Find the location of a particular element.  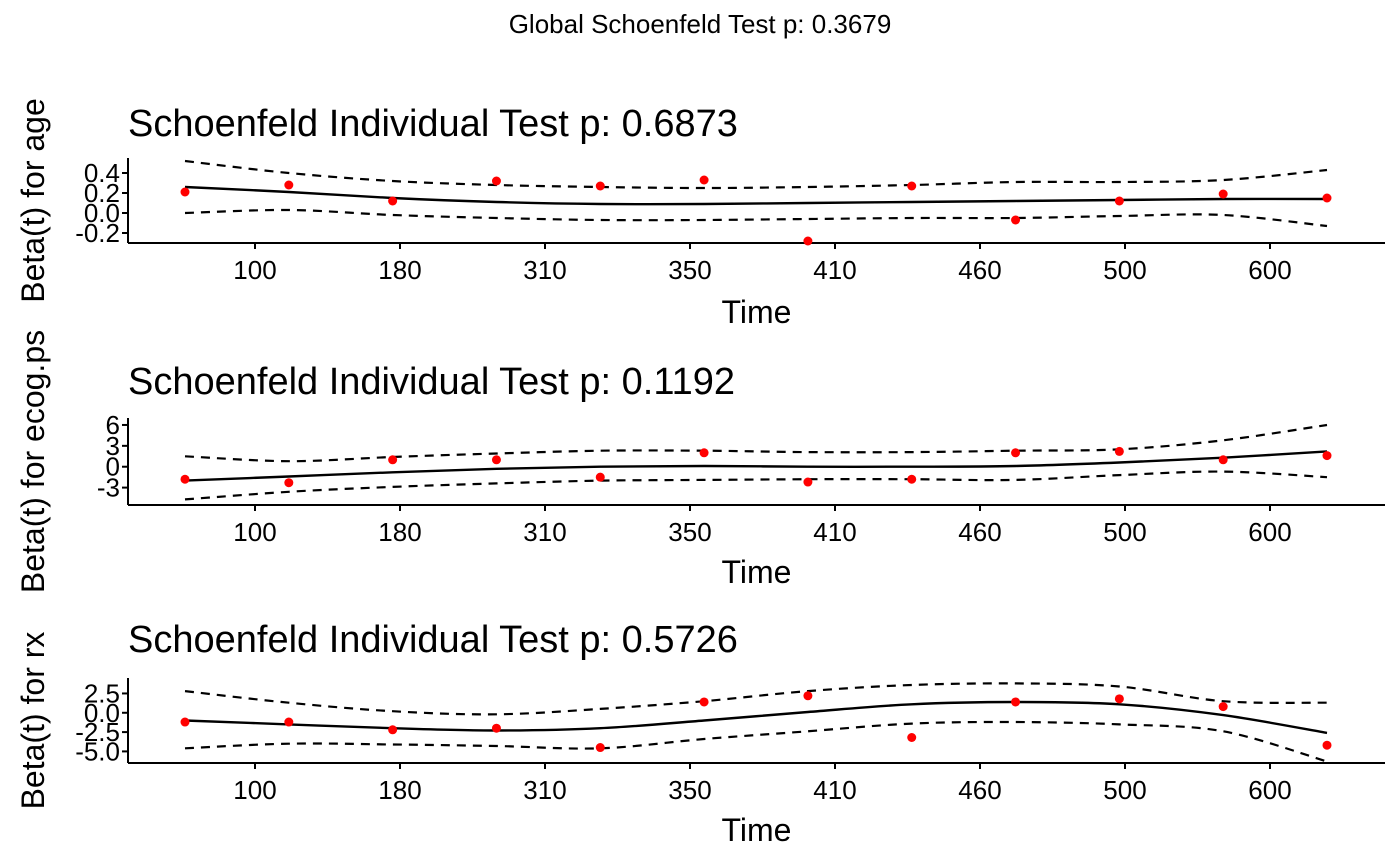

panel-title: Schoenfeld Individual Test p: 0.5726 is located at coordinates (433, 640).